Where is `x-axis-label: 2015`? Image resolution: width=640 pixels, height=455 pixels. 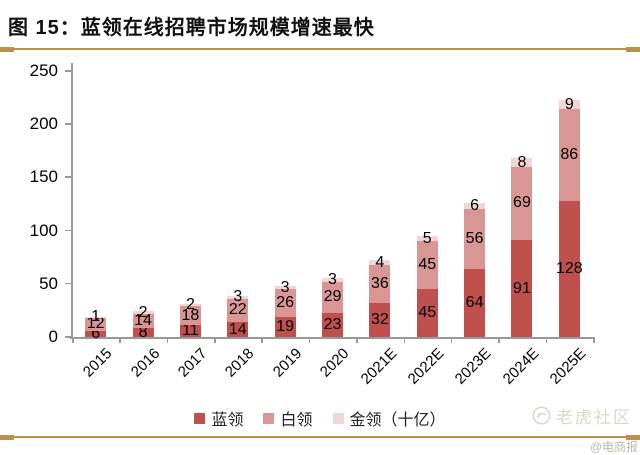 x-axis-label: 2015 is located at coordinates (98, 363).